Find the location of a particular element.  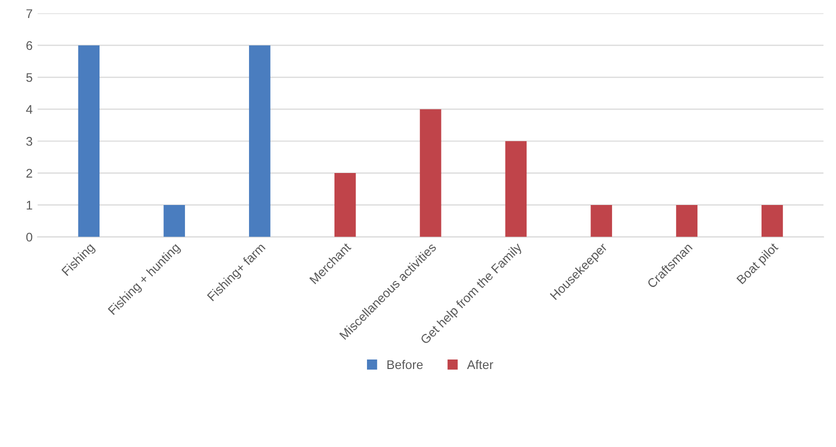

y-tick-label: 0 is located at coordinates (29, 237).